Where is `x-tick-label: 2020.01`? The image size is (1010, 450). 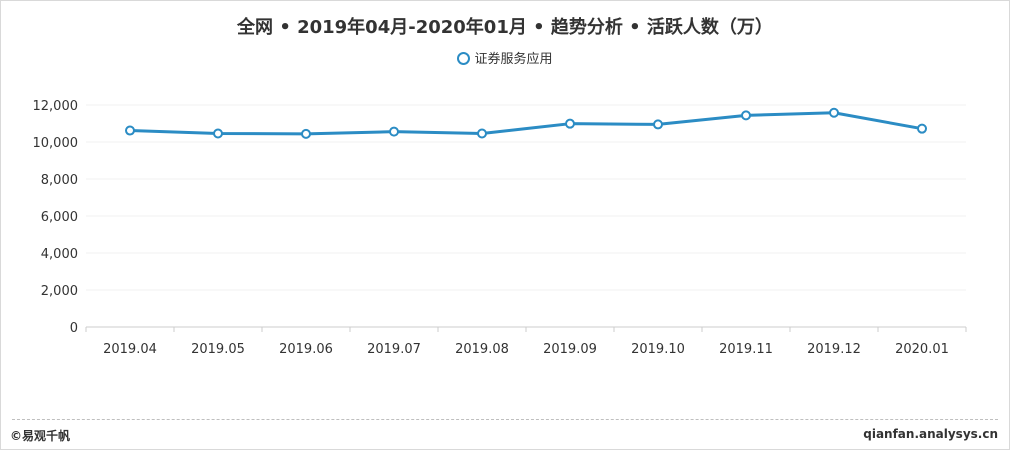 x-tick-label: 2020.01 is located at coordinates (922, 349).